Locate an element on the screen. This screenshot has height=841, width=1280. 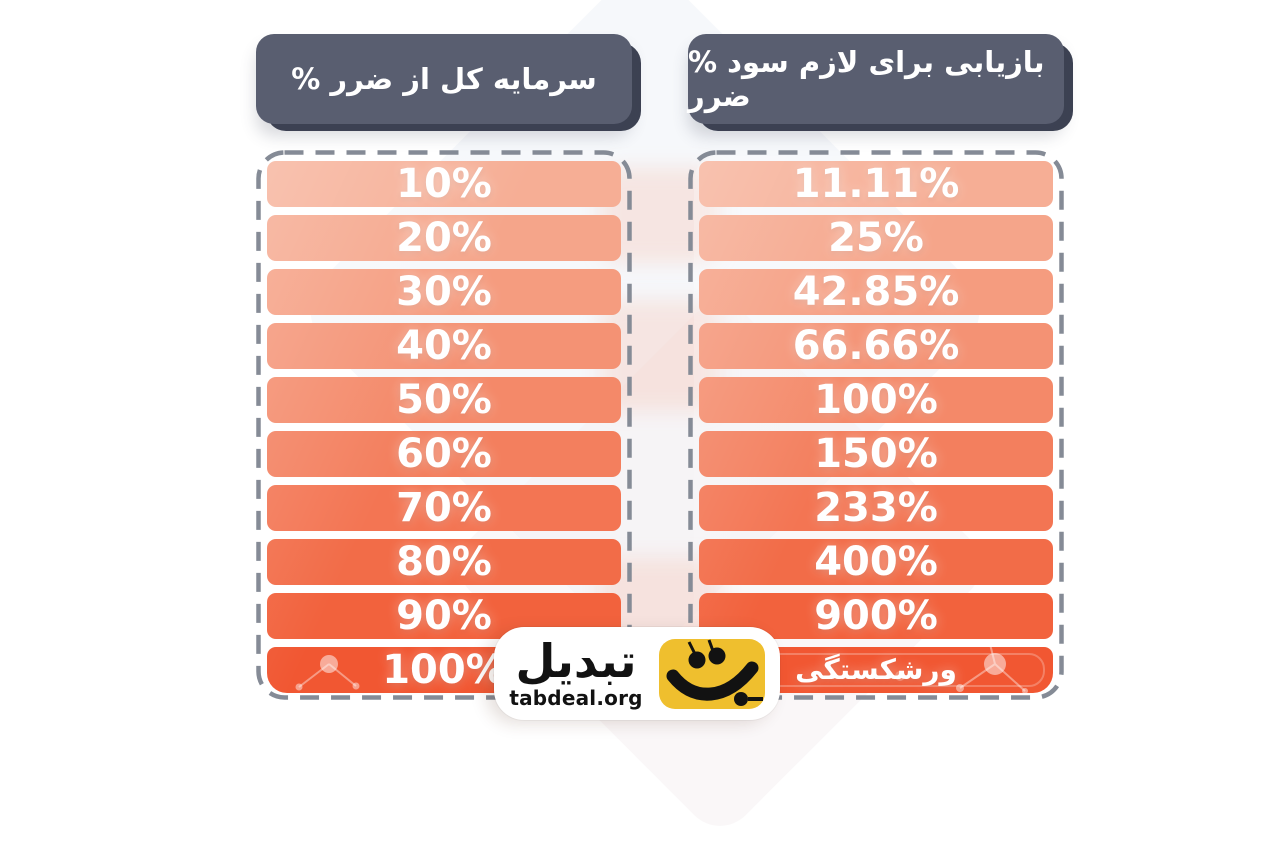
recovery-row: 233% is located at coordinates (876, 508).